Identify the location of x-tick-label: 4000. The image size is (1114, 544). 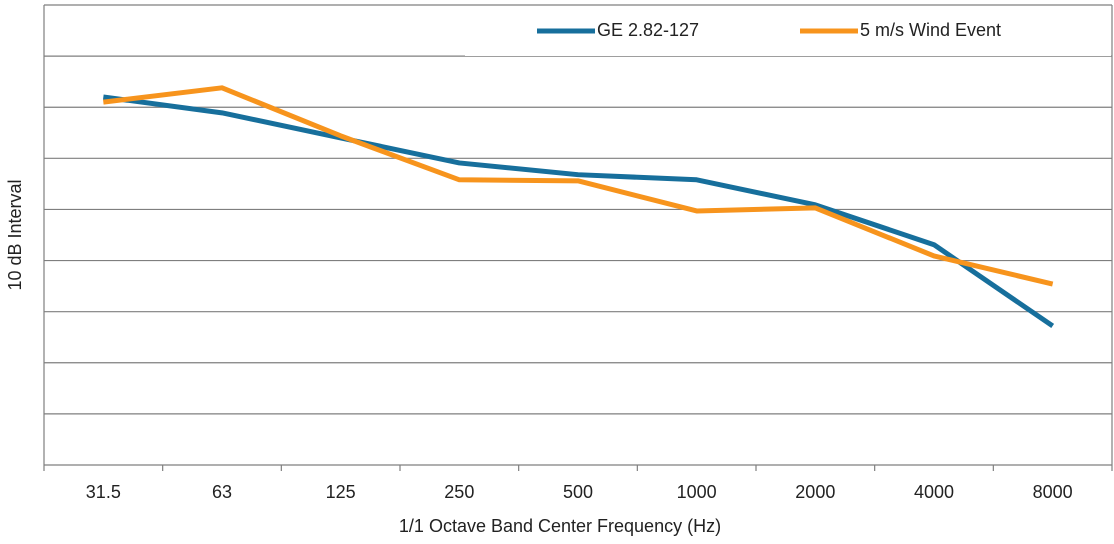
(934, 492).